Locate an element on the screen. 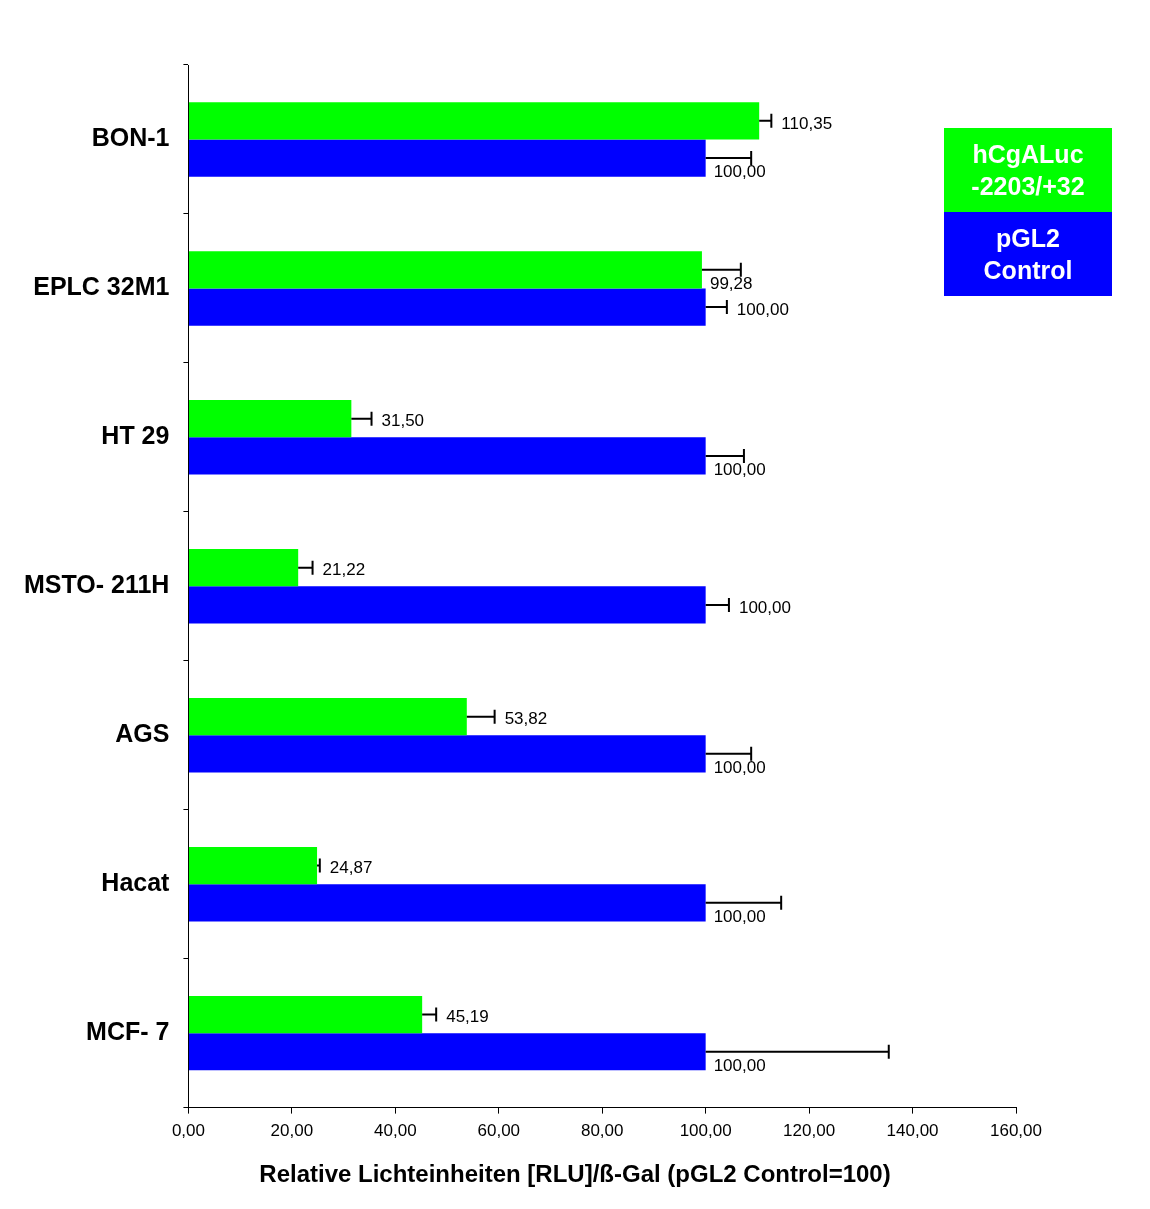 This screenshot has width=1150, height=1209. data-label: 53,82 is located at coordinates (526, 719).